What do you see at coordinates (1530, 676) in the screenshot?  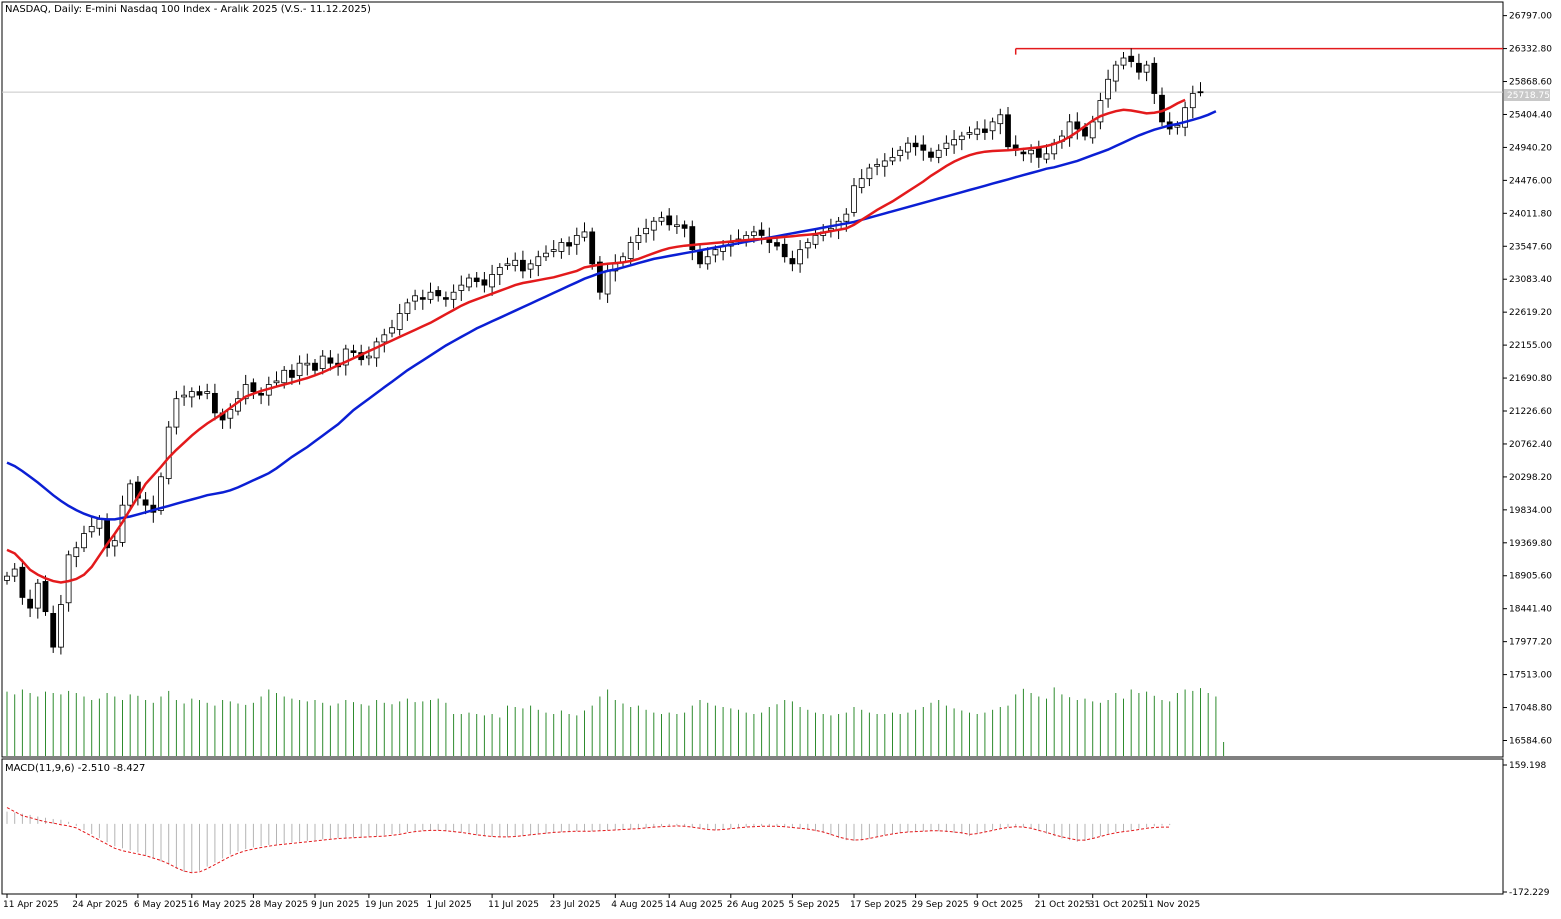 I see `price-tick-label: 17513.00` at bounding box center [1530, 676].